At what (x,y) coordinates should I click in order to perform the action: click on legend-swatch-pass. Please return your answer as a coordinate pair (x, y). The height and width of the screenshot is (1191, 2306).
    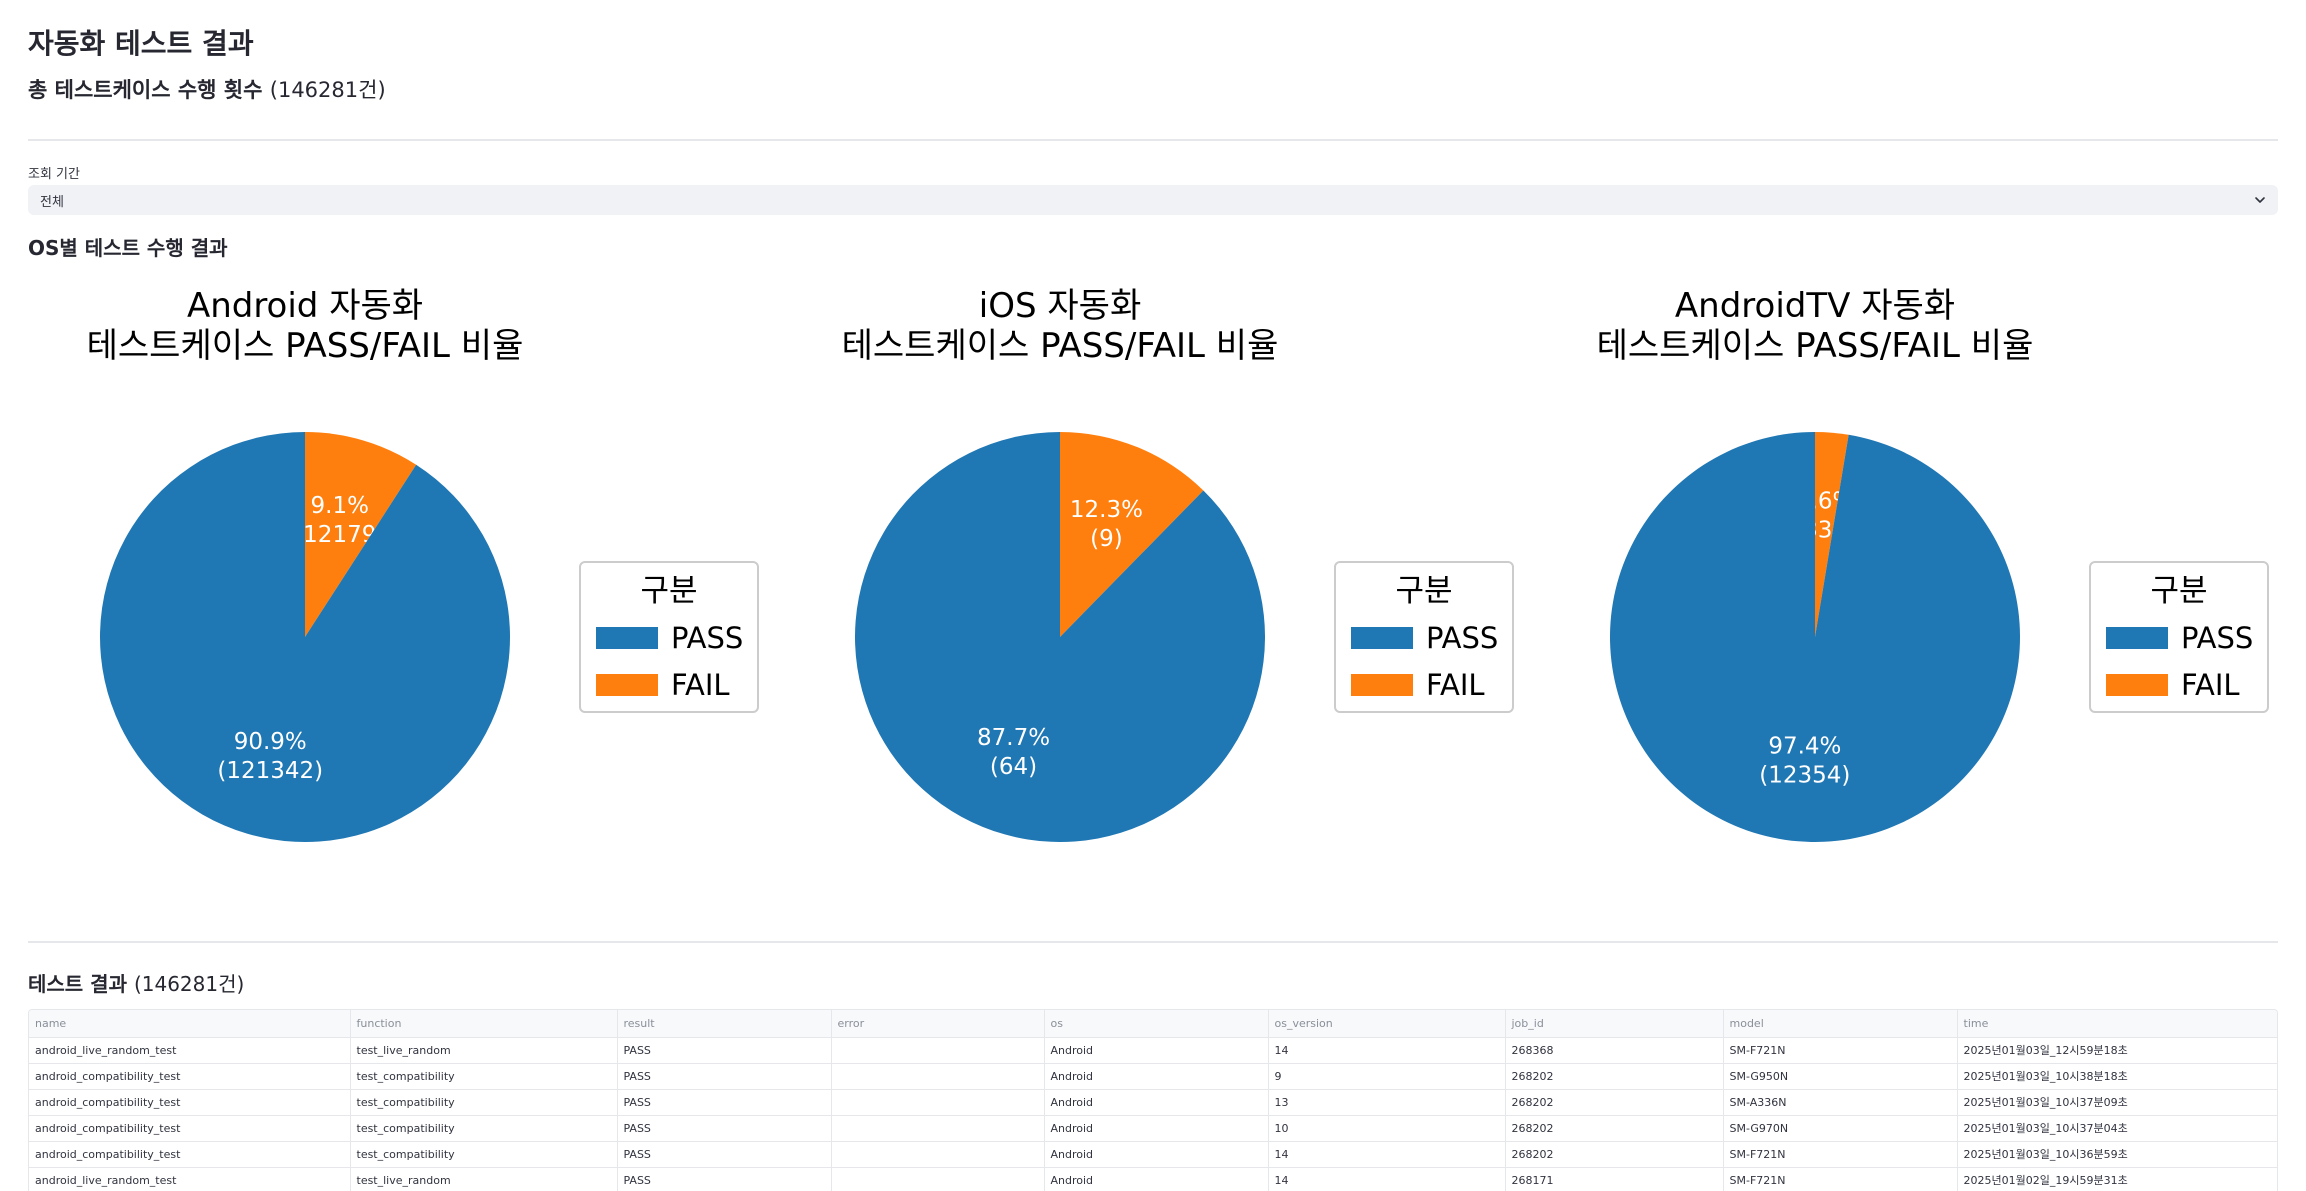
    Looking at the image, I should click on (627, 638).